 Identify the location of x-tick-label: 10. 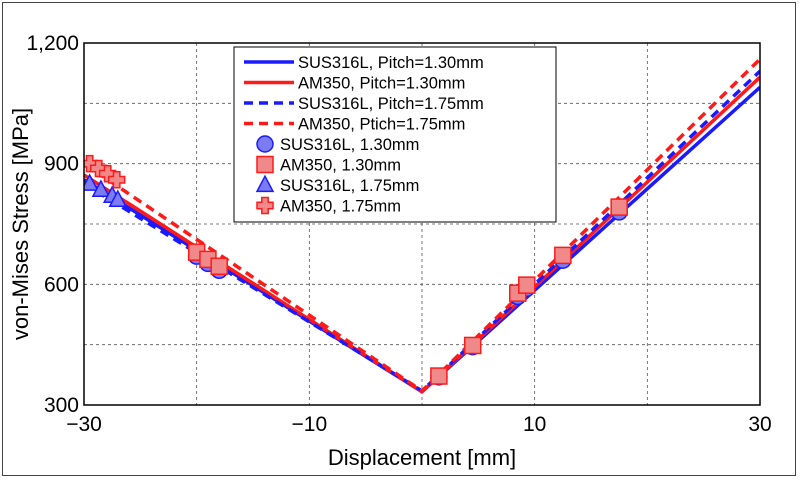
(534, 424).